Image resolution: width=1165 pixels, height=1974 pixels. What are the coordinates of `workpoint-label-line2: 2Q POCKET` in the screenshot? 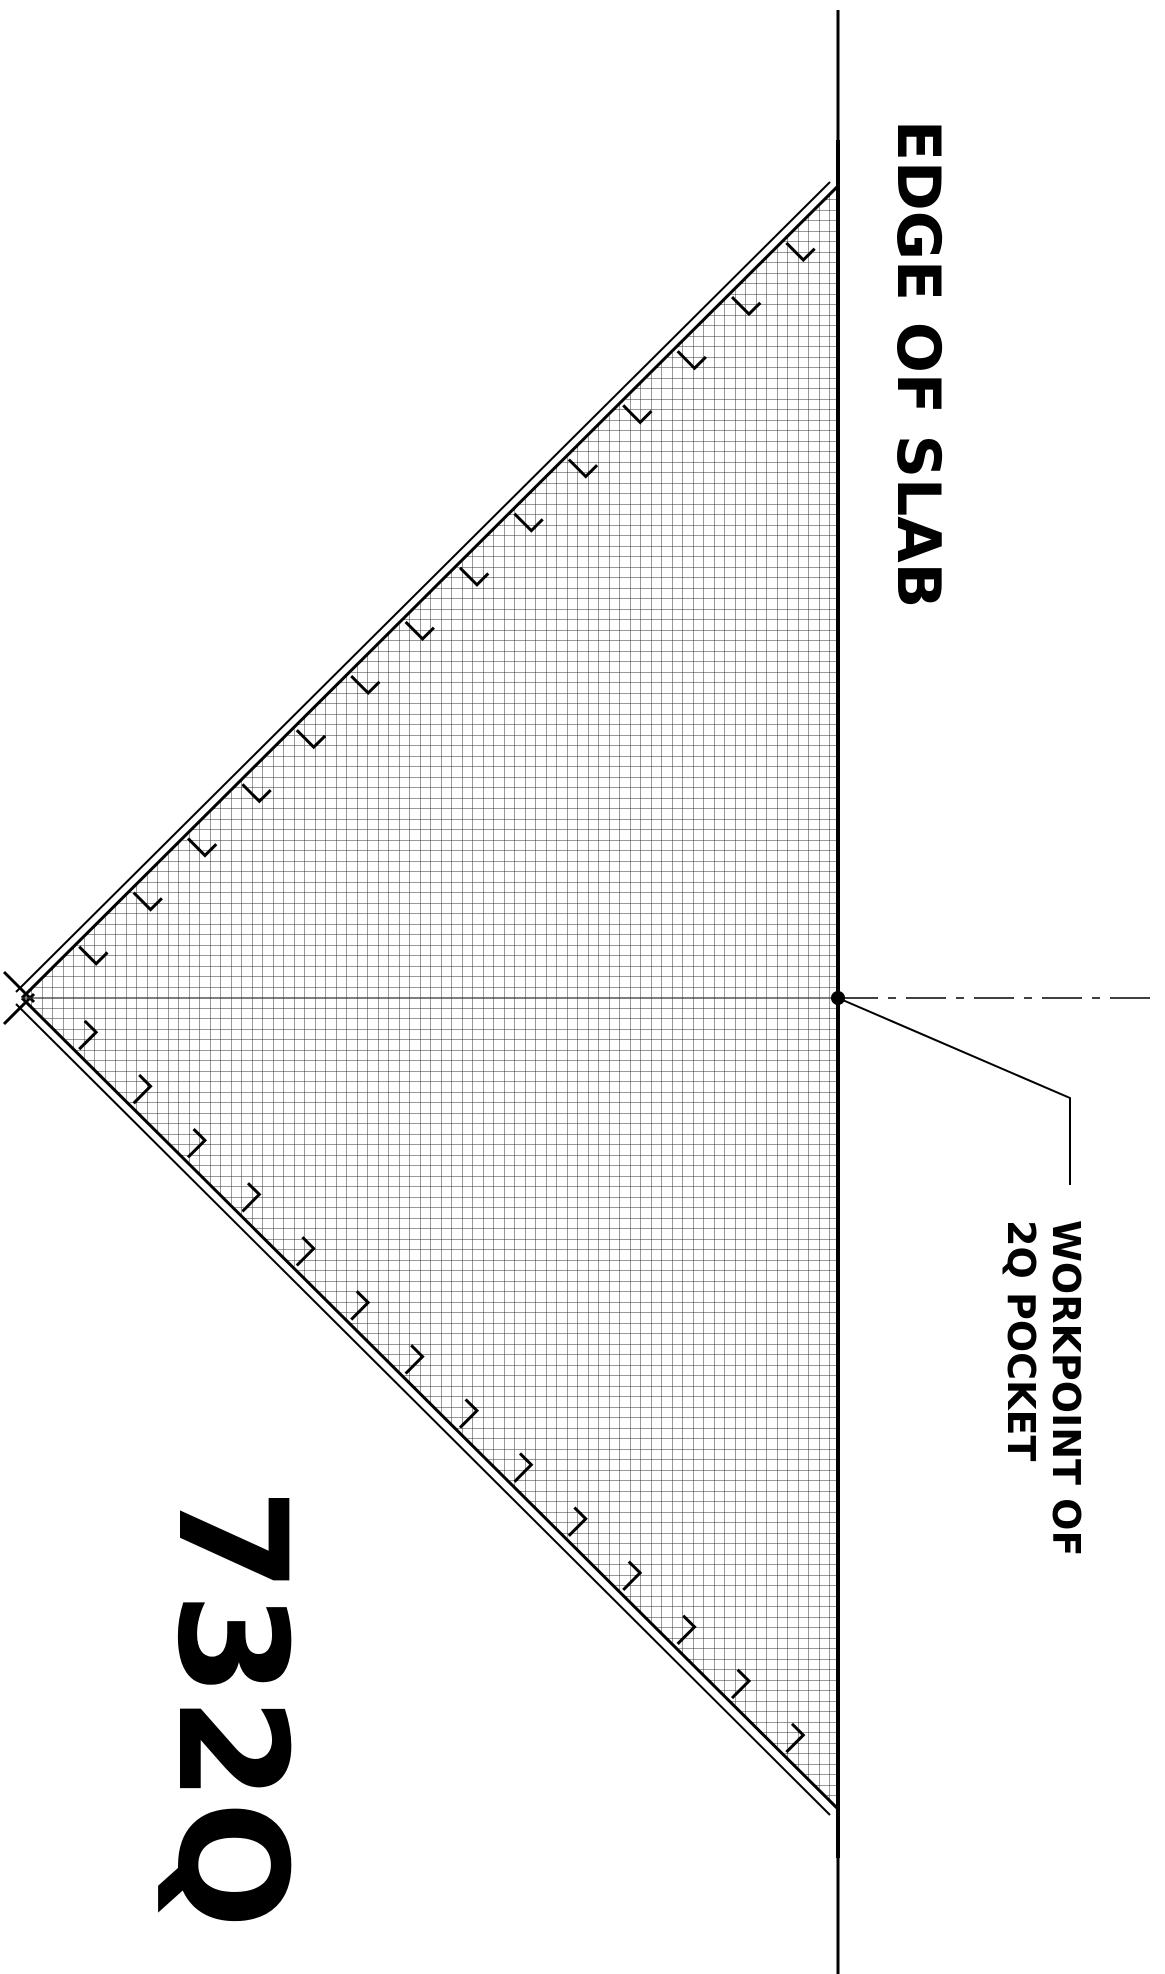 It's located at (1021, 1340).